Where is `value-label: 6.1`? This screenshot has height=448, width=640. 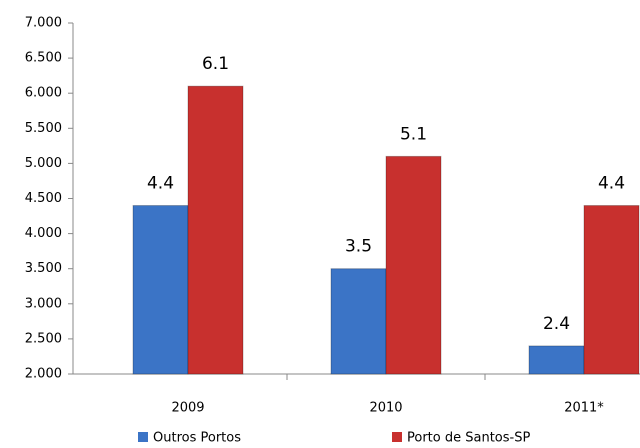 value-label: 6.1 is located at coordinates (215, 64).